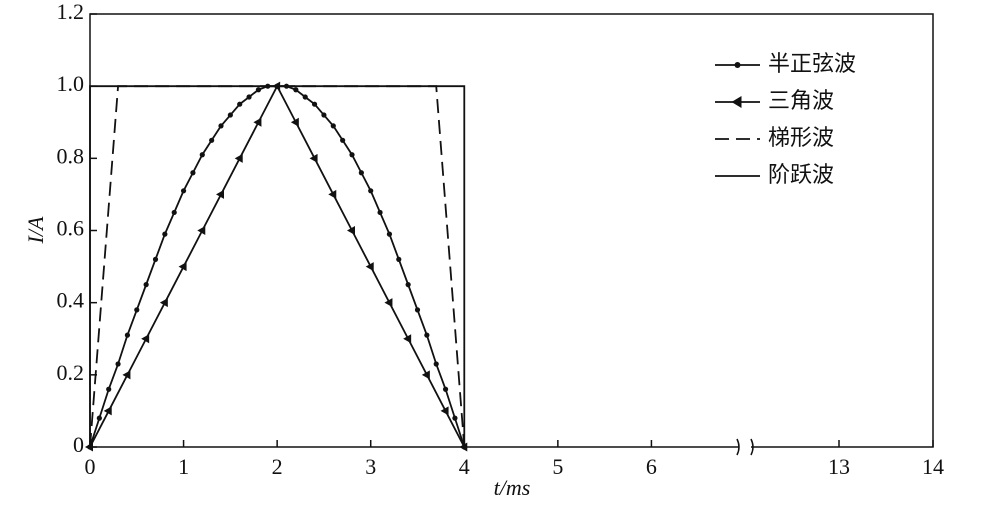 The width and height of the screenshot is (1000, 508). I want to click on y-axis-label: I/A, so click(35, 230).